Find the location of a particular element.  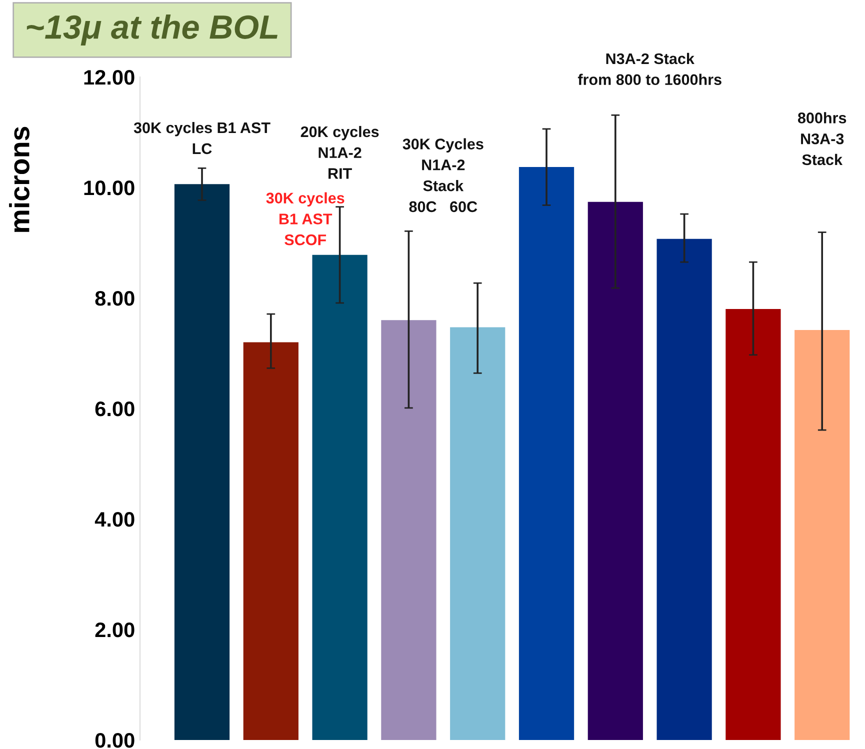

annotation: 20K cycles N1A-2 RIT is located at coordinates (339, 152).